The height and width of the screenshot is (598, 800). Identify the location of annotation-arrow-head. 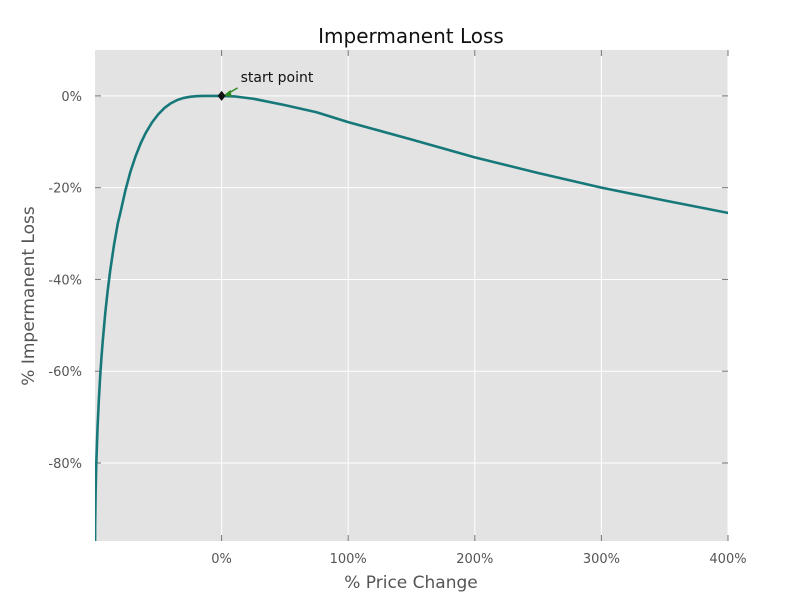
(227, 93).